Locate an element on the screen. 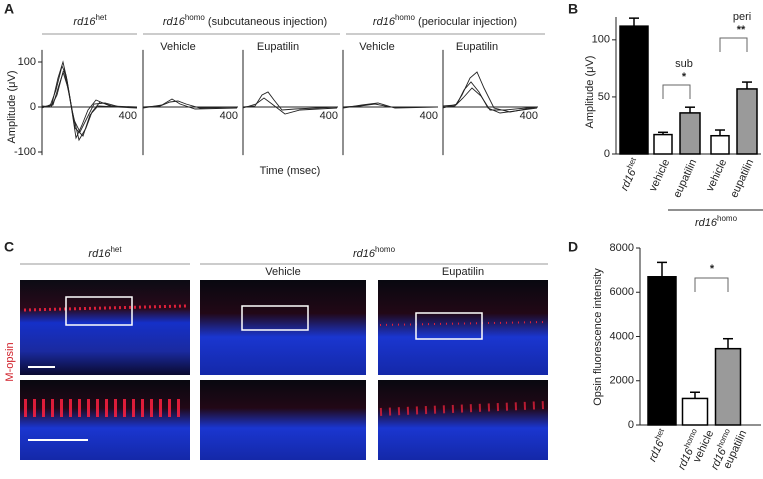 Image resolution: width=763 pixels, height=479 pixels. y-tick-label: 2000 is located at coordinates (622, 381).